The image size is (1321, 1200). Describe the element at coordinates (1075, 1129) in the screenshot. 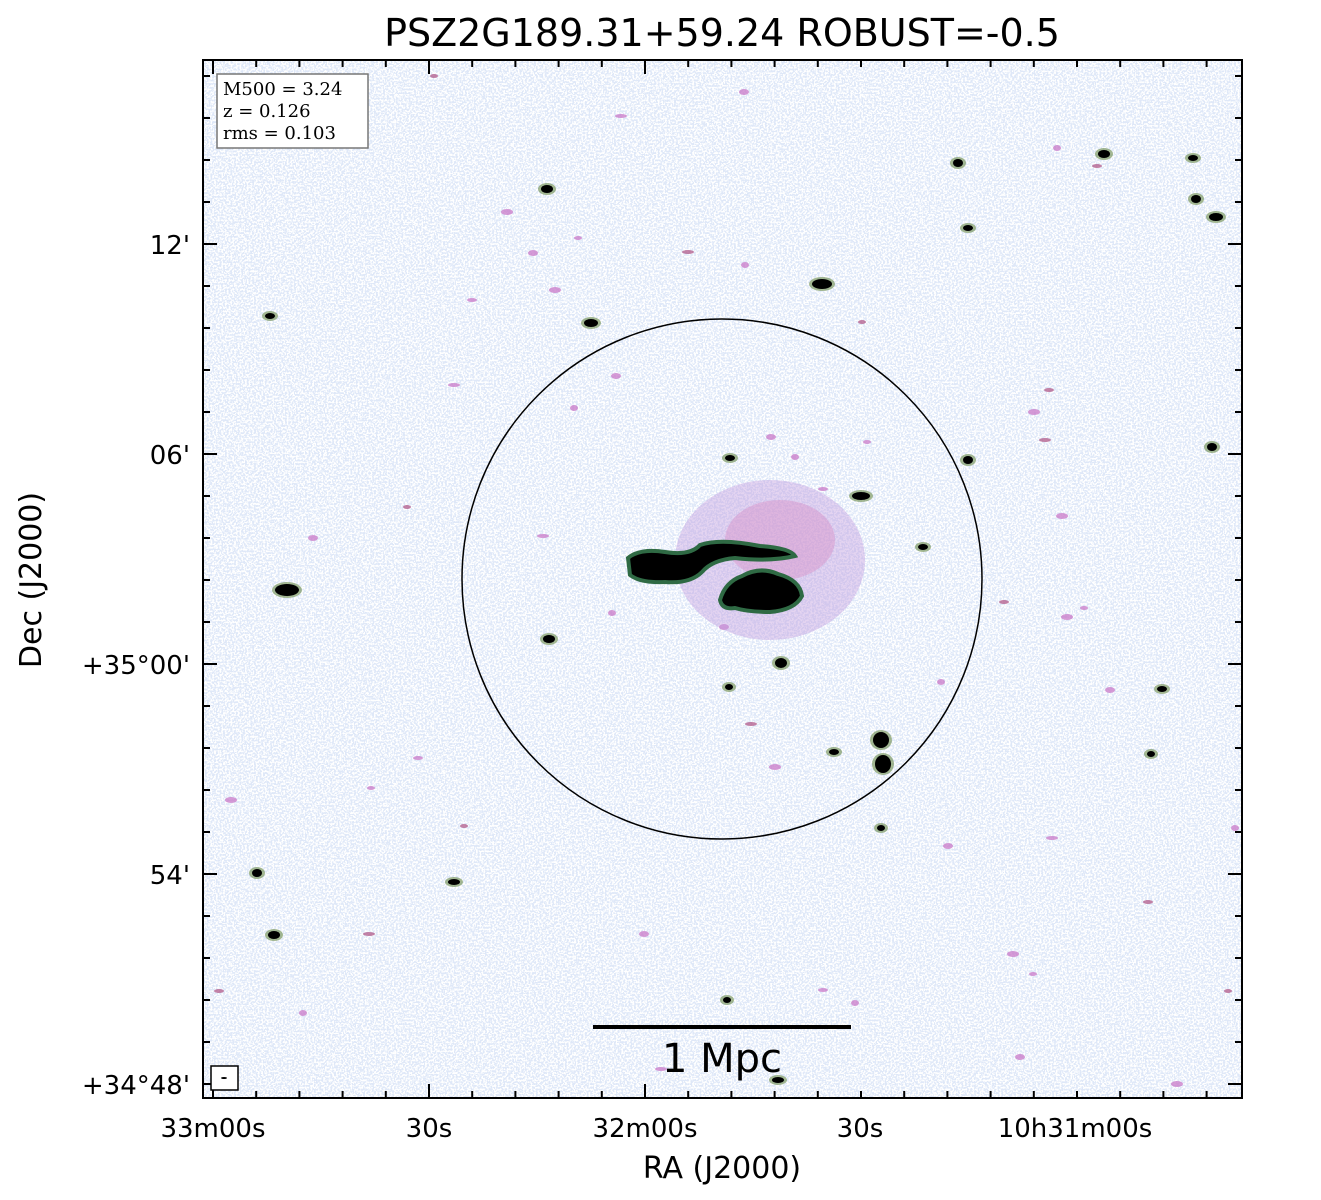

I see `x-tick-label: 10h31m00s` at that location.